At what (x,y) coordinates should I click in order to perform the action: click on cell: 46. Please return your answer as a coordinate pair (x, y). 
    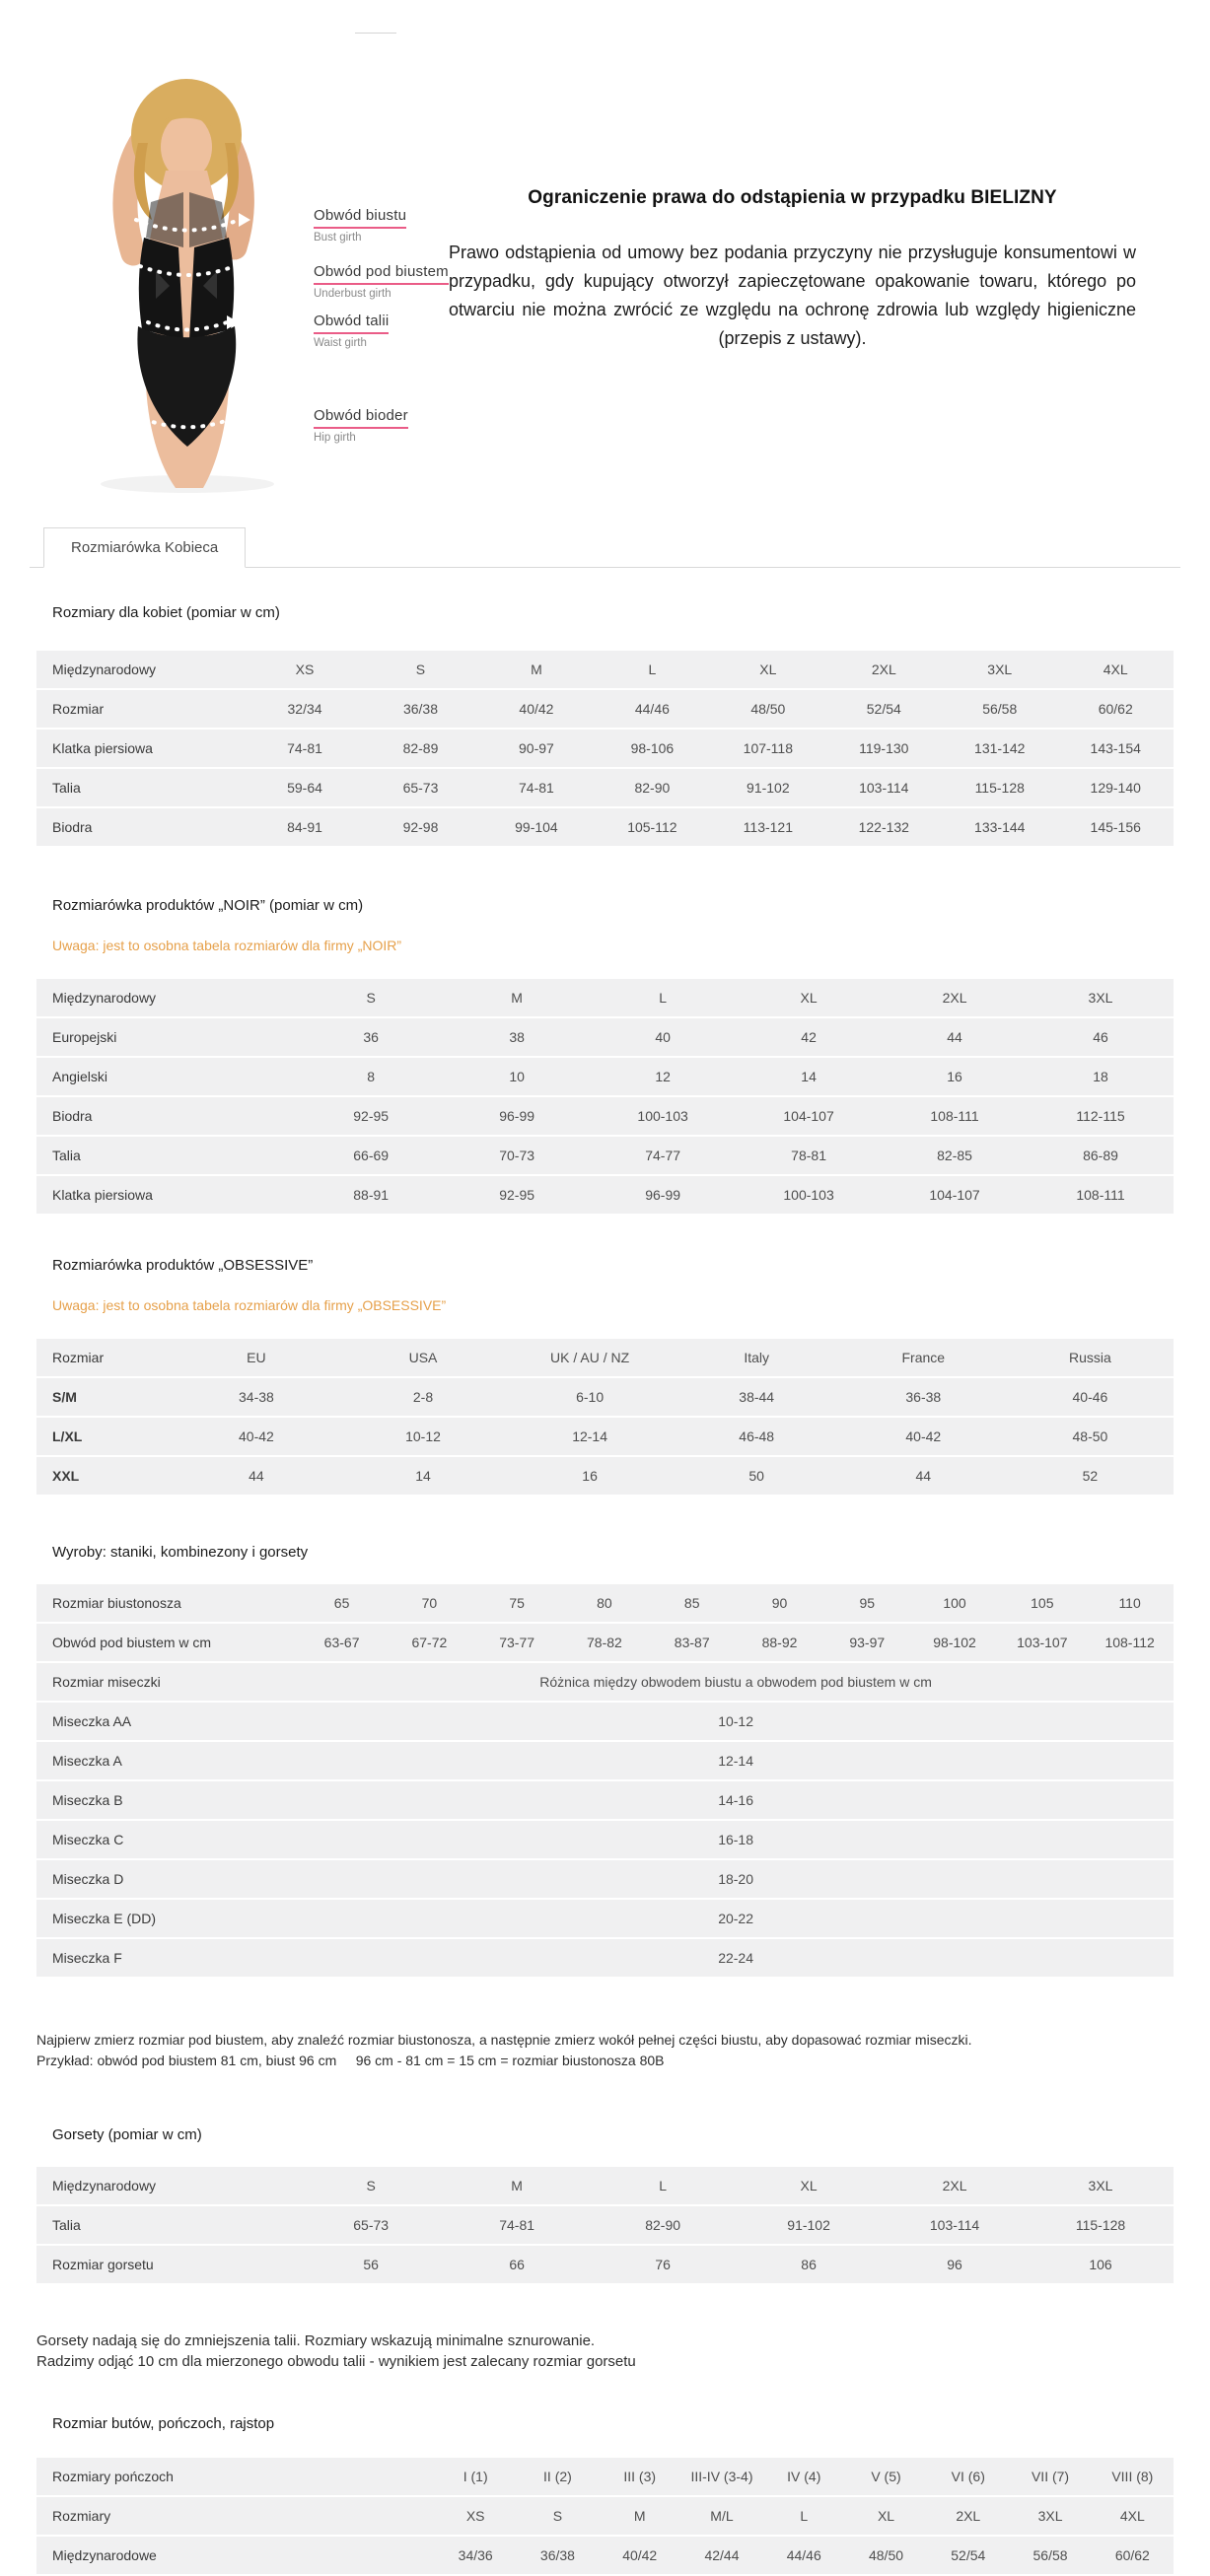
    Looking at the image, I should click on (1101, 1038).